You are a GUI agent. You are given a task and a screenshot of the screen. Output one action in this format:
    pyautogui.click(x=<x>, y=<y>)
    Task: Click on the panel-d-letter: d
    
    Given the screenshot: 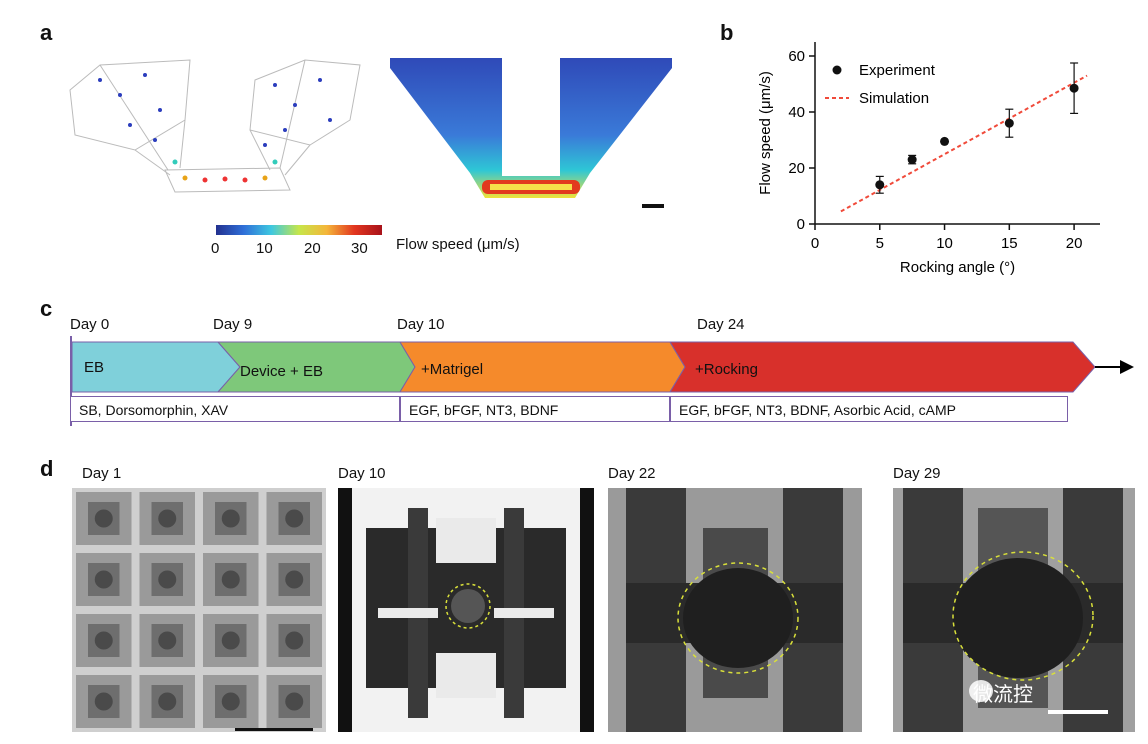 What is the action you would take?
    pyautogui.click(x=47, y=468)
    